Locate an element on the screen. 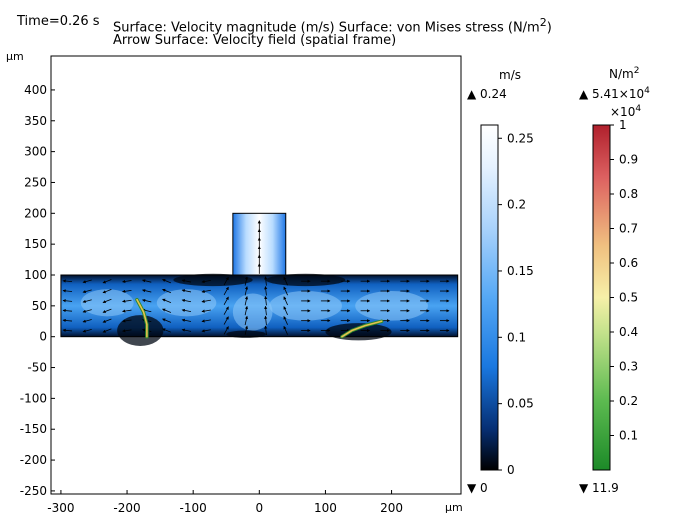 The width and height of the screenshot is (690, 518). x-tick-label: 200 is located at coordinates (391, 508).